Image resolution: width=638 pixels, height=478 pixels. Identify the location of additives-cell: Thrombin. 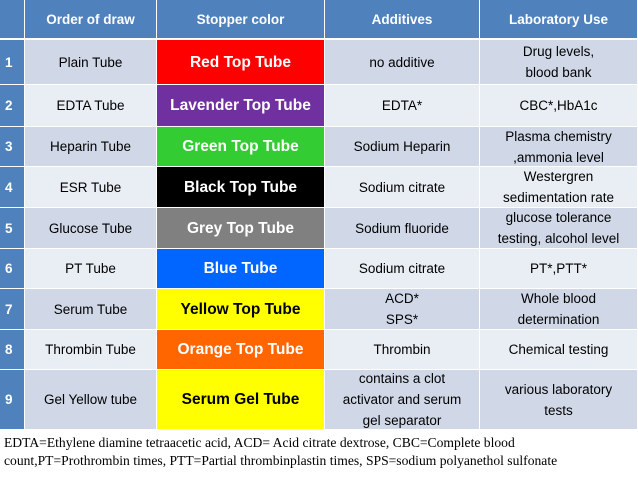
(402, 350).